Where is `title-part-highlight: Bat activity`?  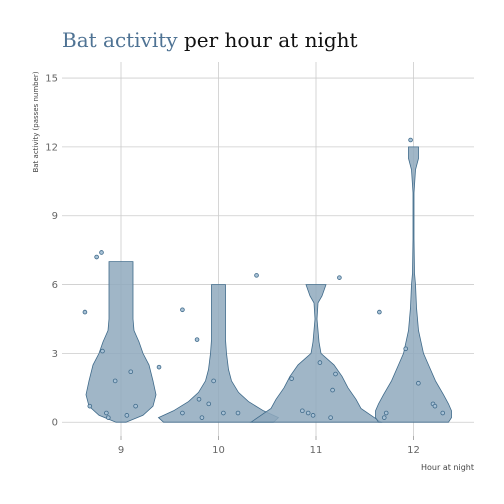 title-part-highlight: Bat activity is located at coordinates (120, 40).